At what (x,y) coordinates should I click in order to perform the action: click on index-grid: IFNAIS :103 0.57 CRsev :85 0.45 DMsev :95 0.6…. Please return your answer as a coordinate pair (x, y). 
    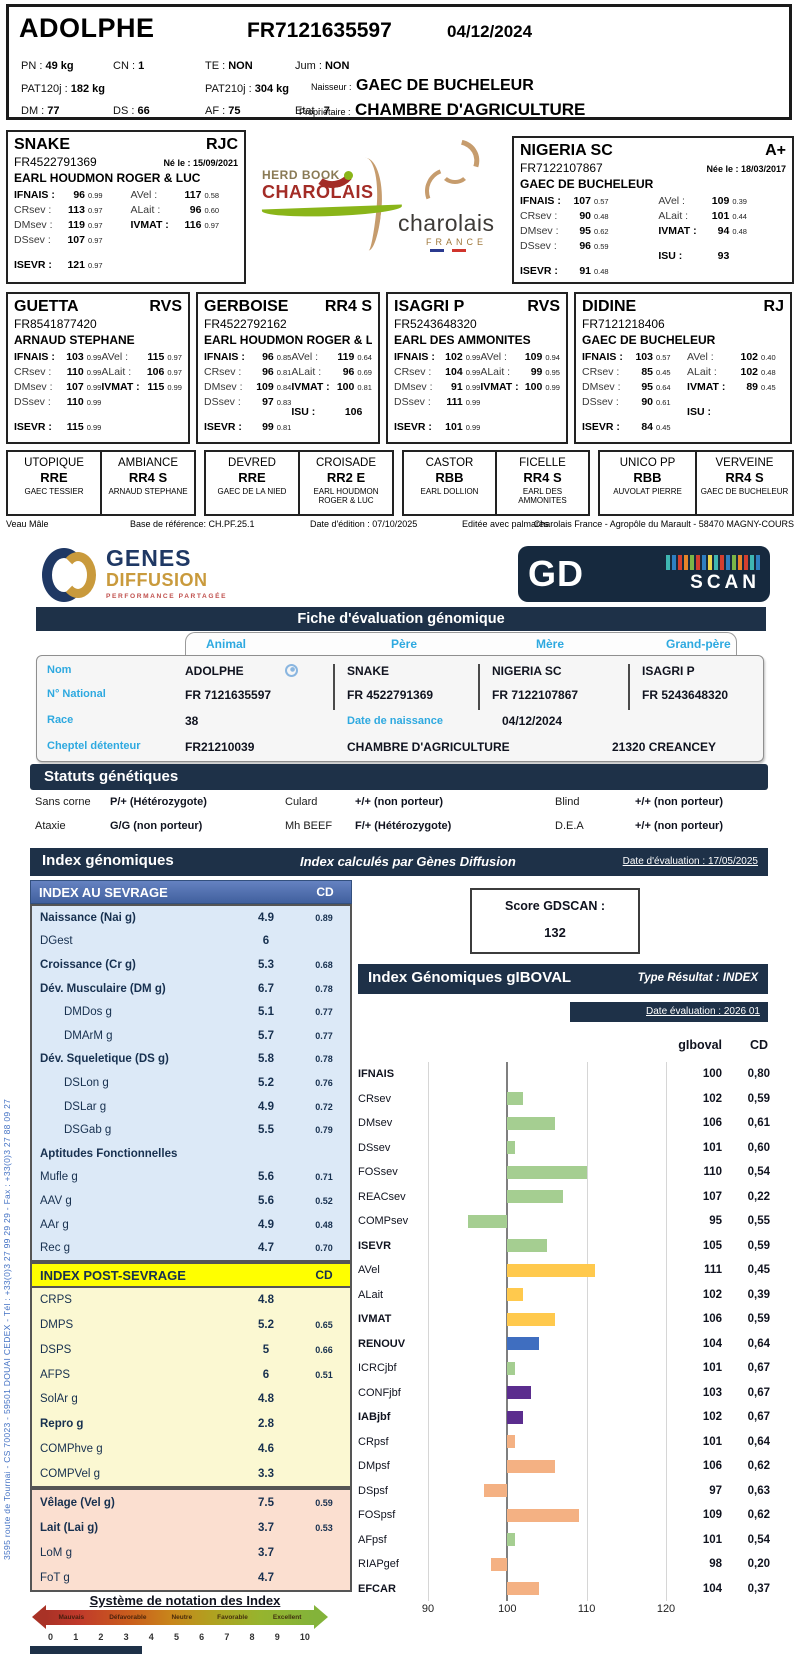
    Looking at the image, I should click on (683, 393).